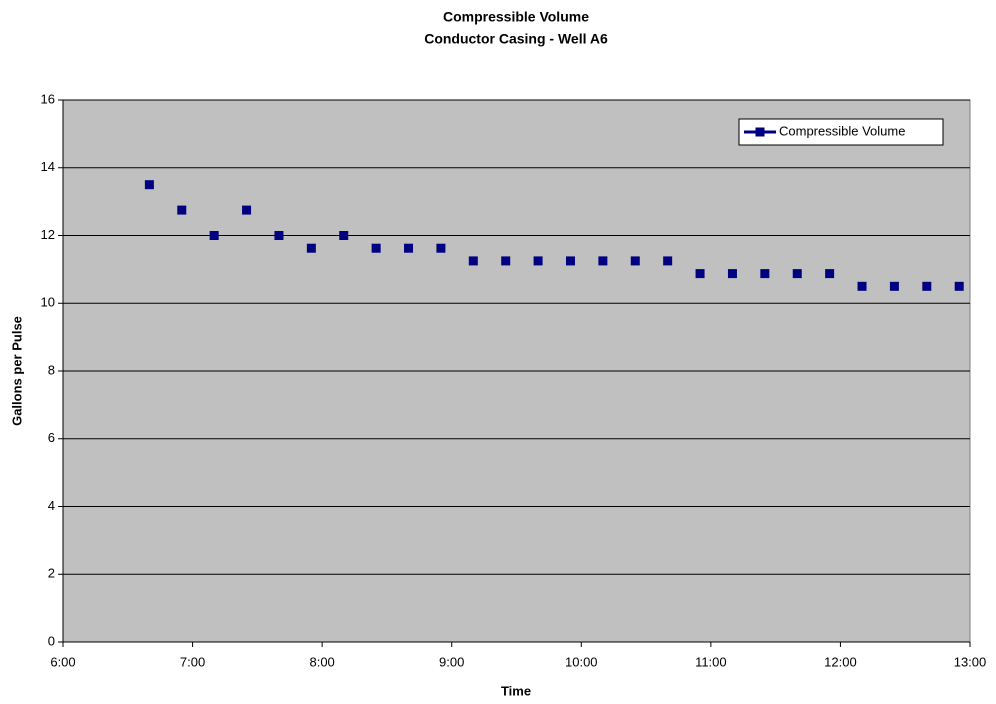 The height and width of the screenshot is (704, 996). What do you see at coordinates (48, 234) in the screenshot?
I see `y-tick-label: 12` at bounding box center [48, 234].